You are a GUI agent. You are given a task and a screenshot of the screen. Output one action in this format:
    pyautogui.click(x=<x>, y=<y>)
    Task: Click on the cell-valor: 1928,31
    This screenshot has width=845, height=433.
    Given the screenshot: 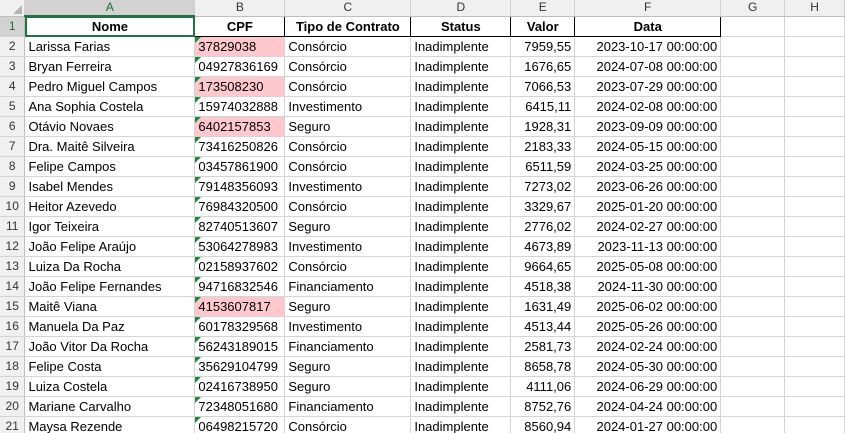 What is the action you would take?
    pyautogui.click(x=543, y=126)
    